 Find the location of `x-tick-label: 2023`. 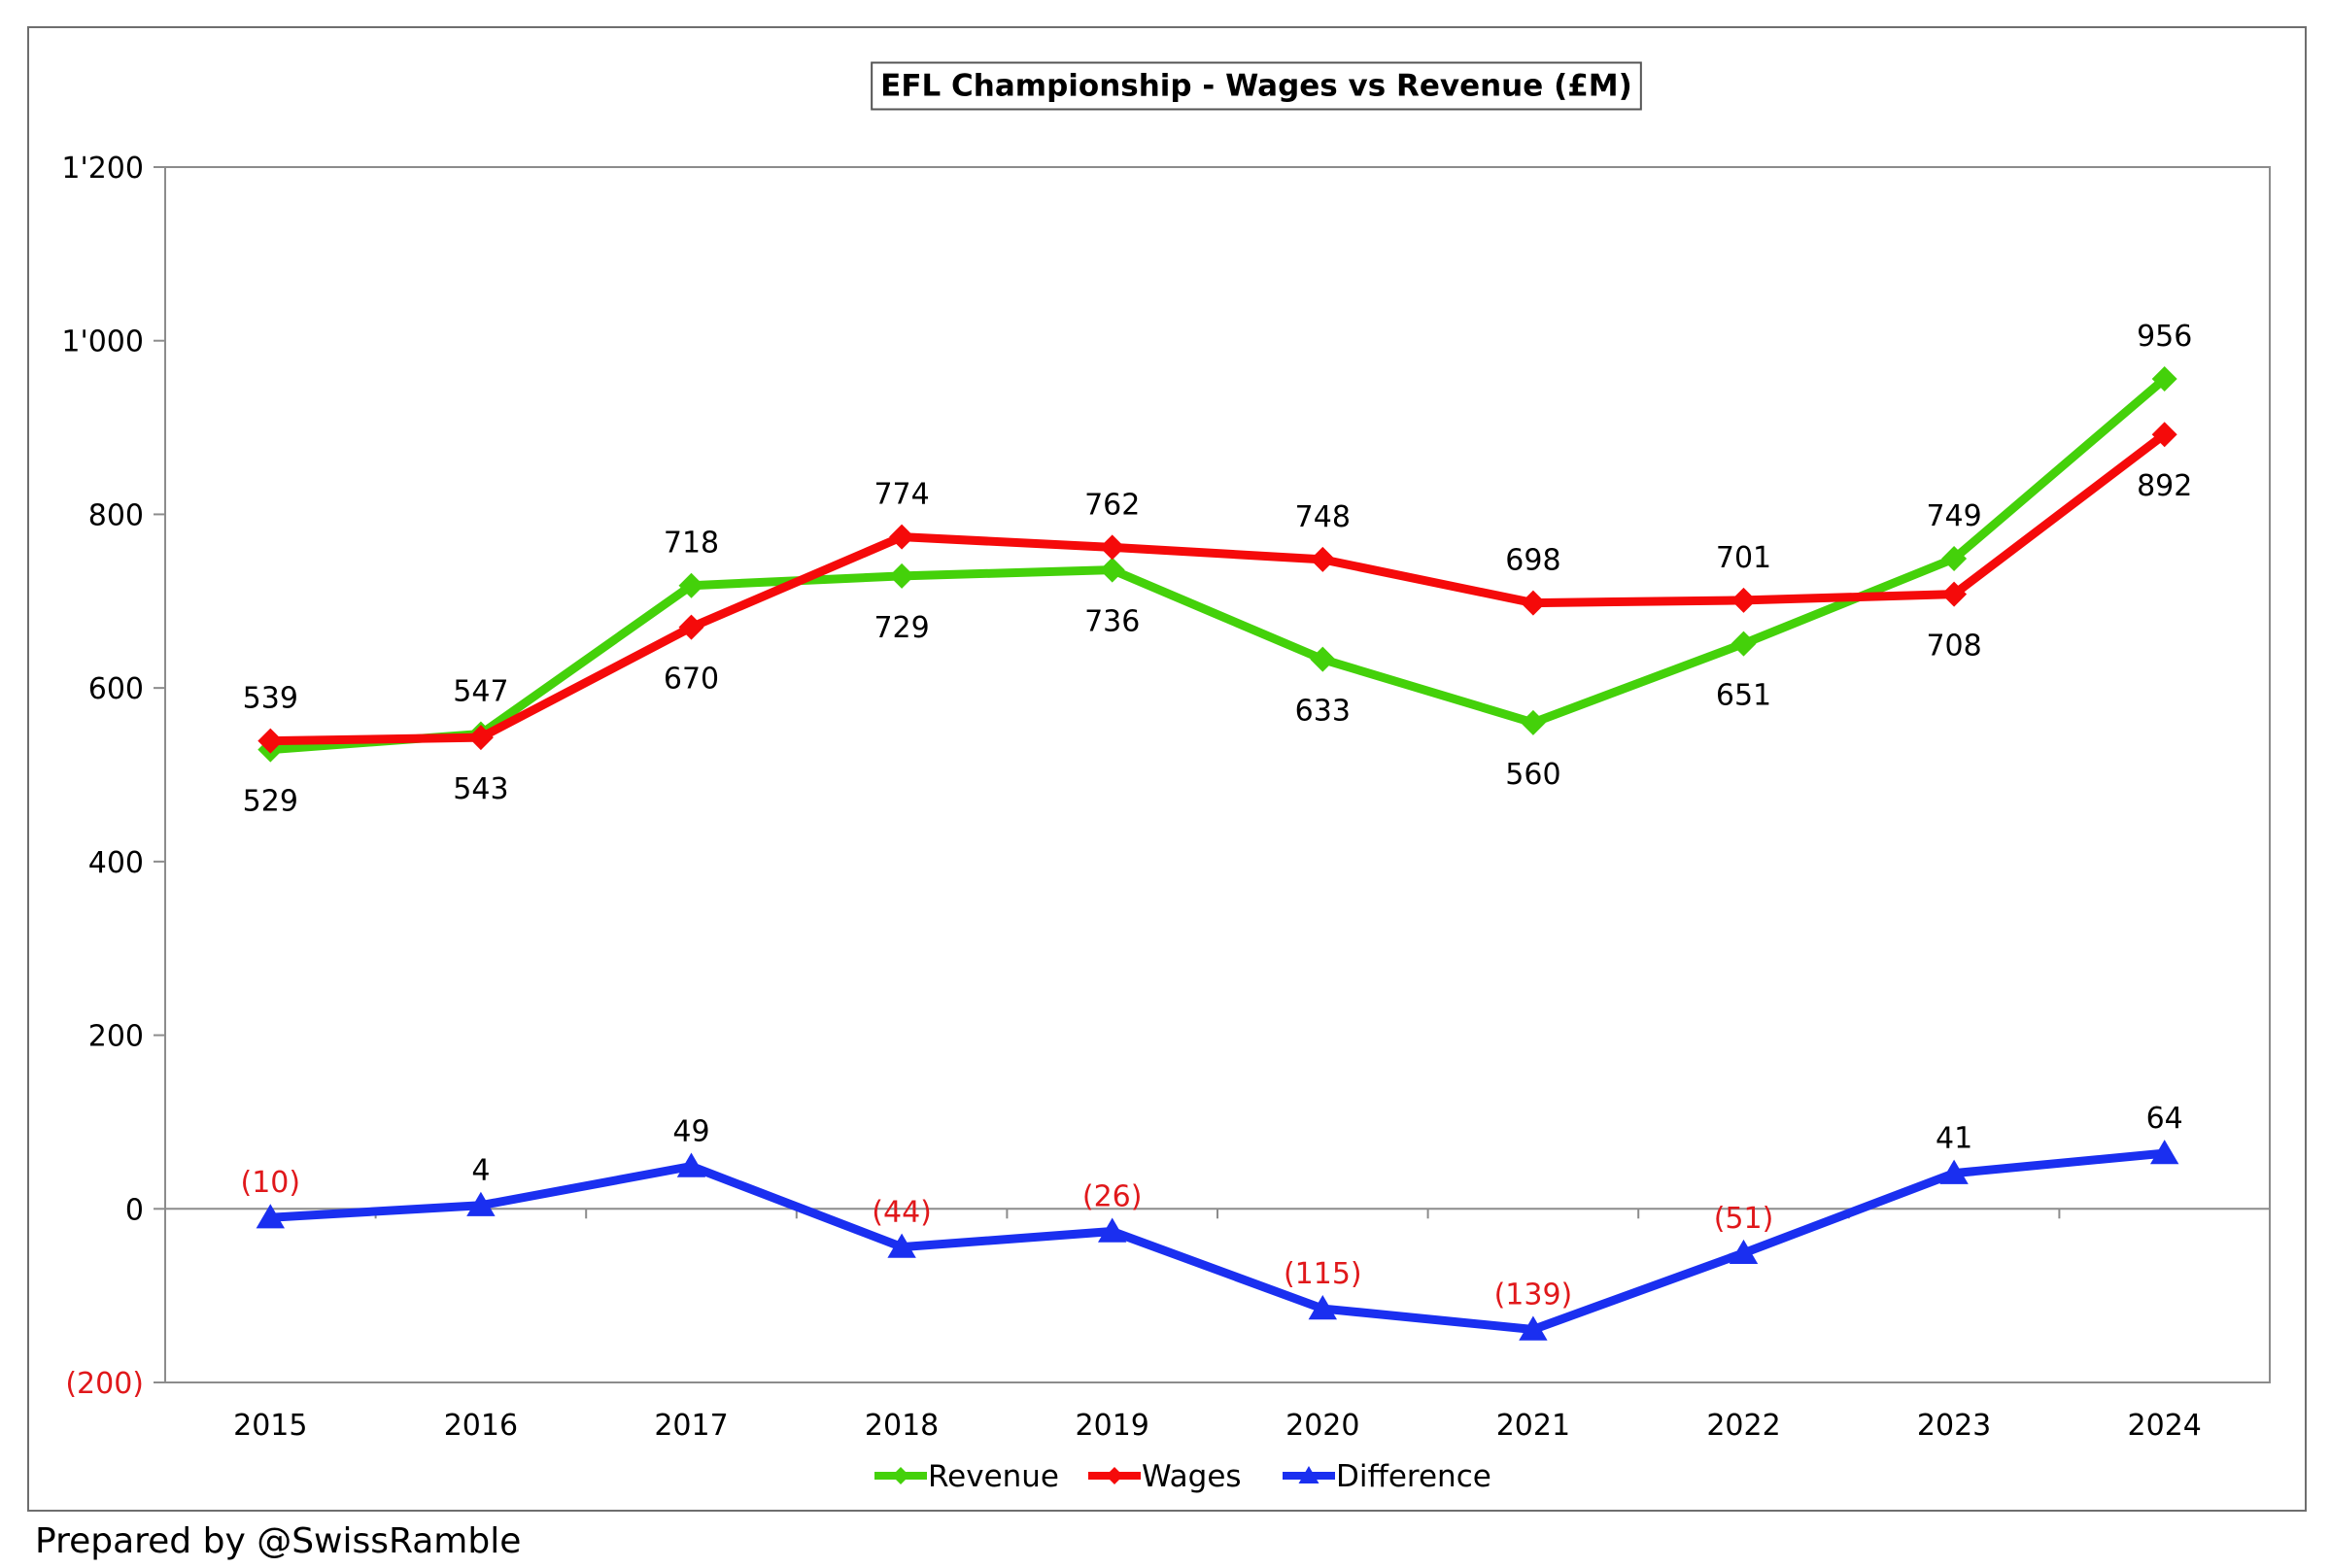

x-tick-label: 2023 is located at coordinates (1954, 1426).